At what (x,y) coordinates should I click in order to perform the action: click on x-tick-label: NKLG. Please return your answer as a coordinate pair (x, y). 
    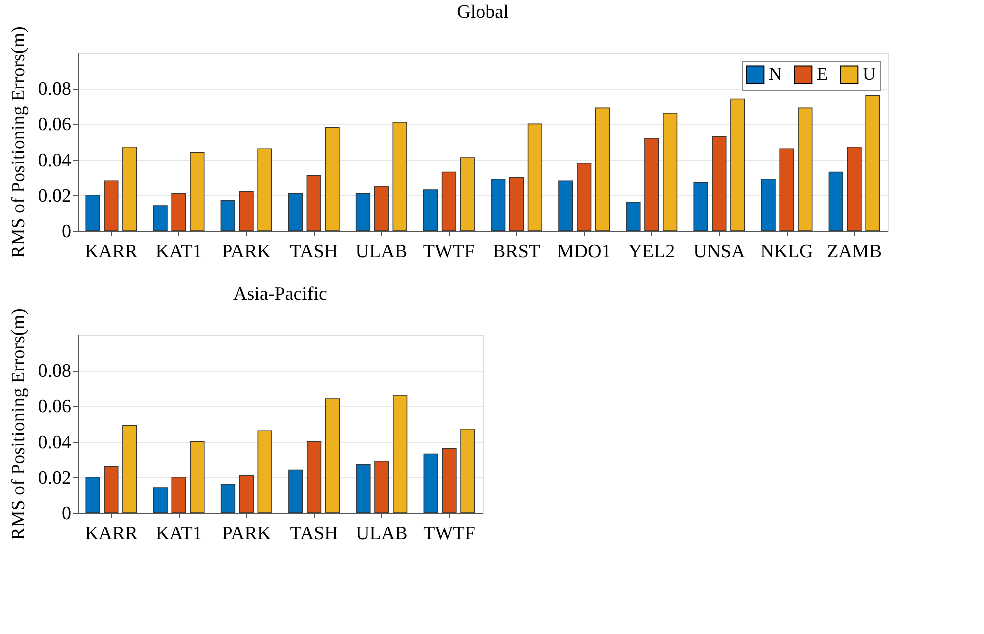
    Looking at the image, I should click on (787, 252).